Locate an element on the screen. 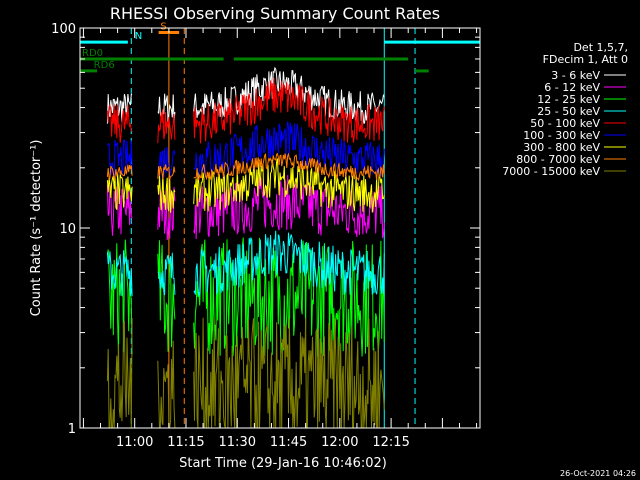  annotation-label-s: S is located at coordinates (163, 26).